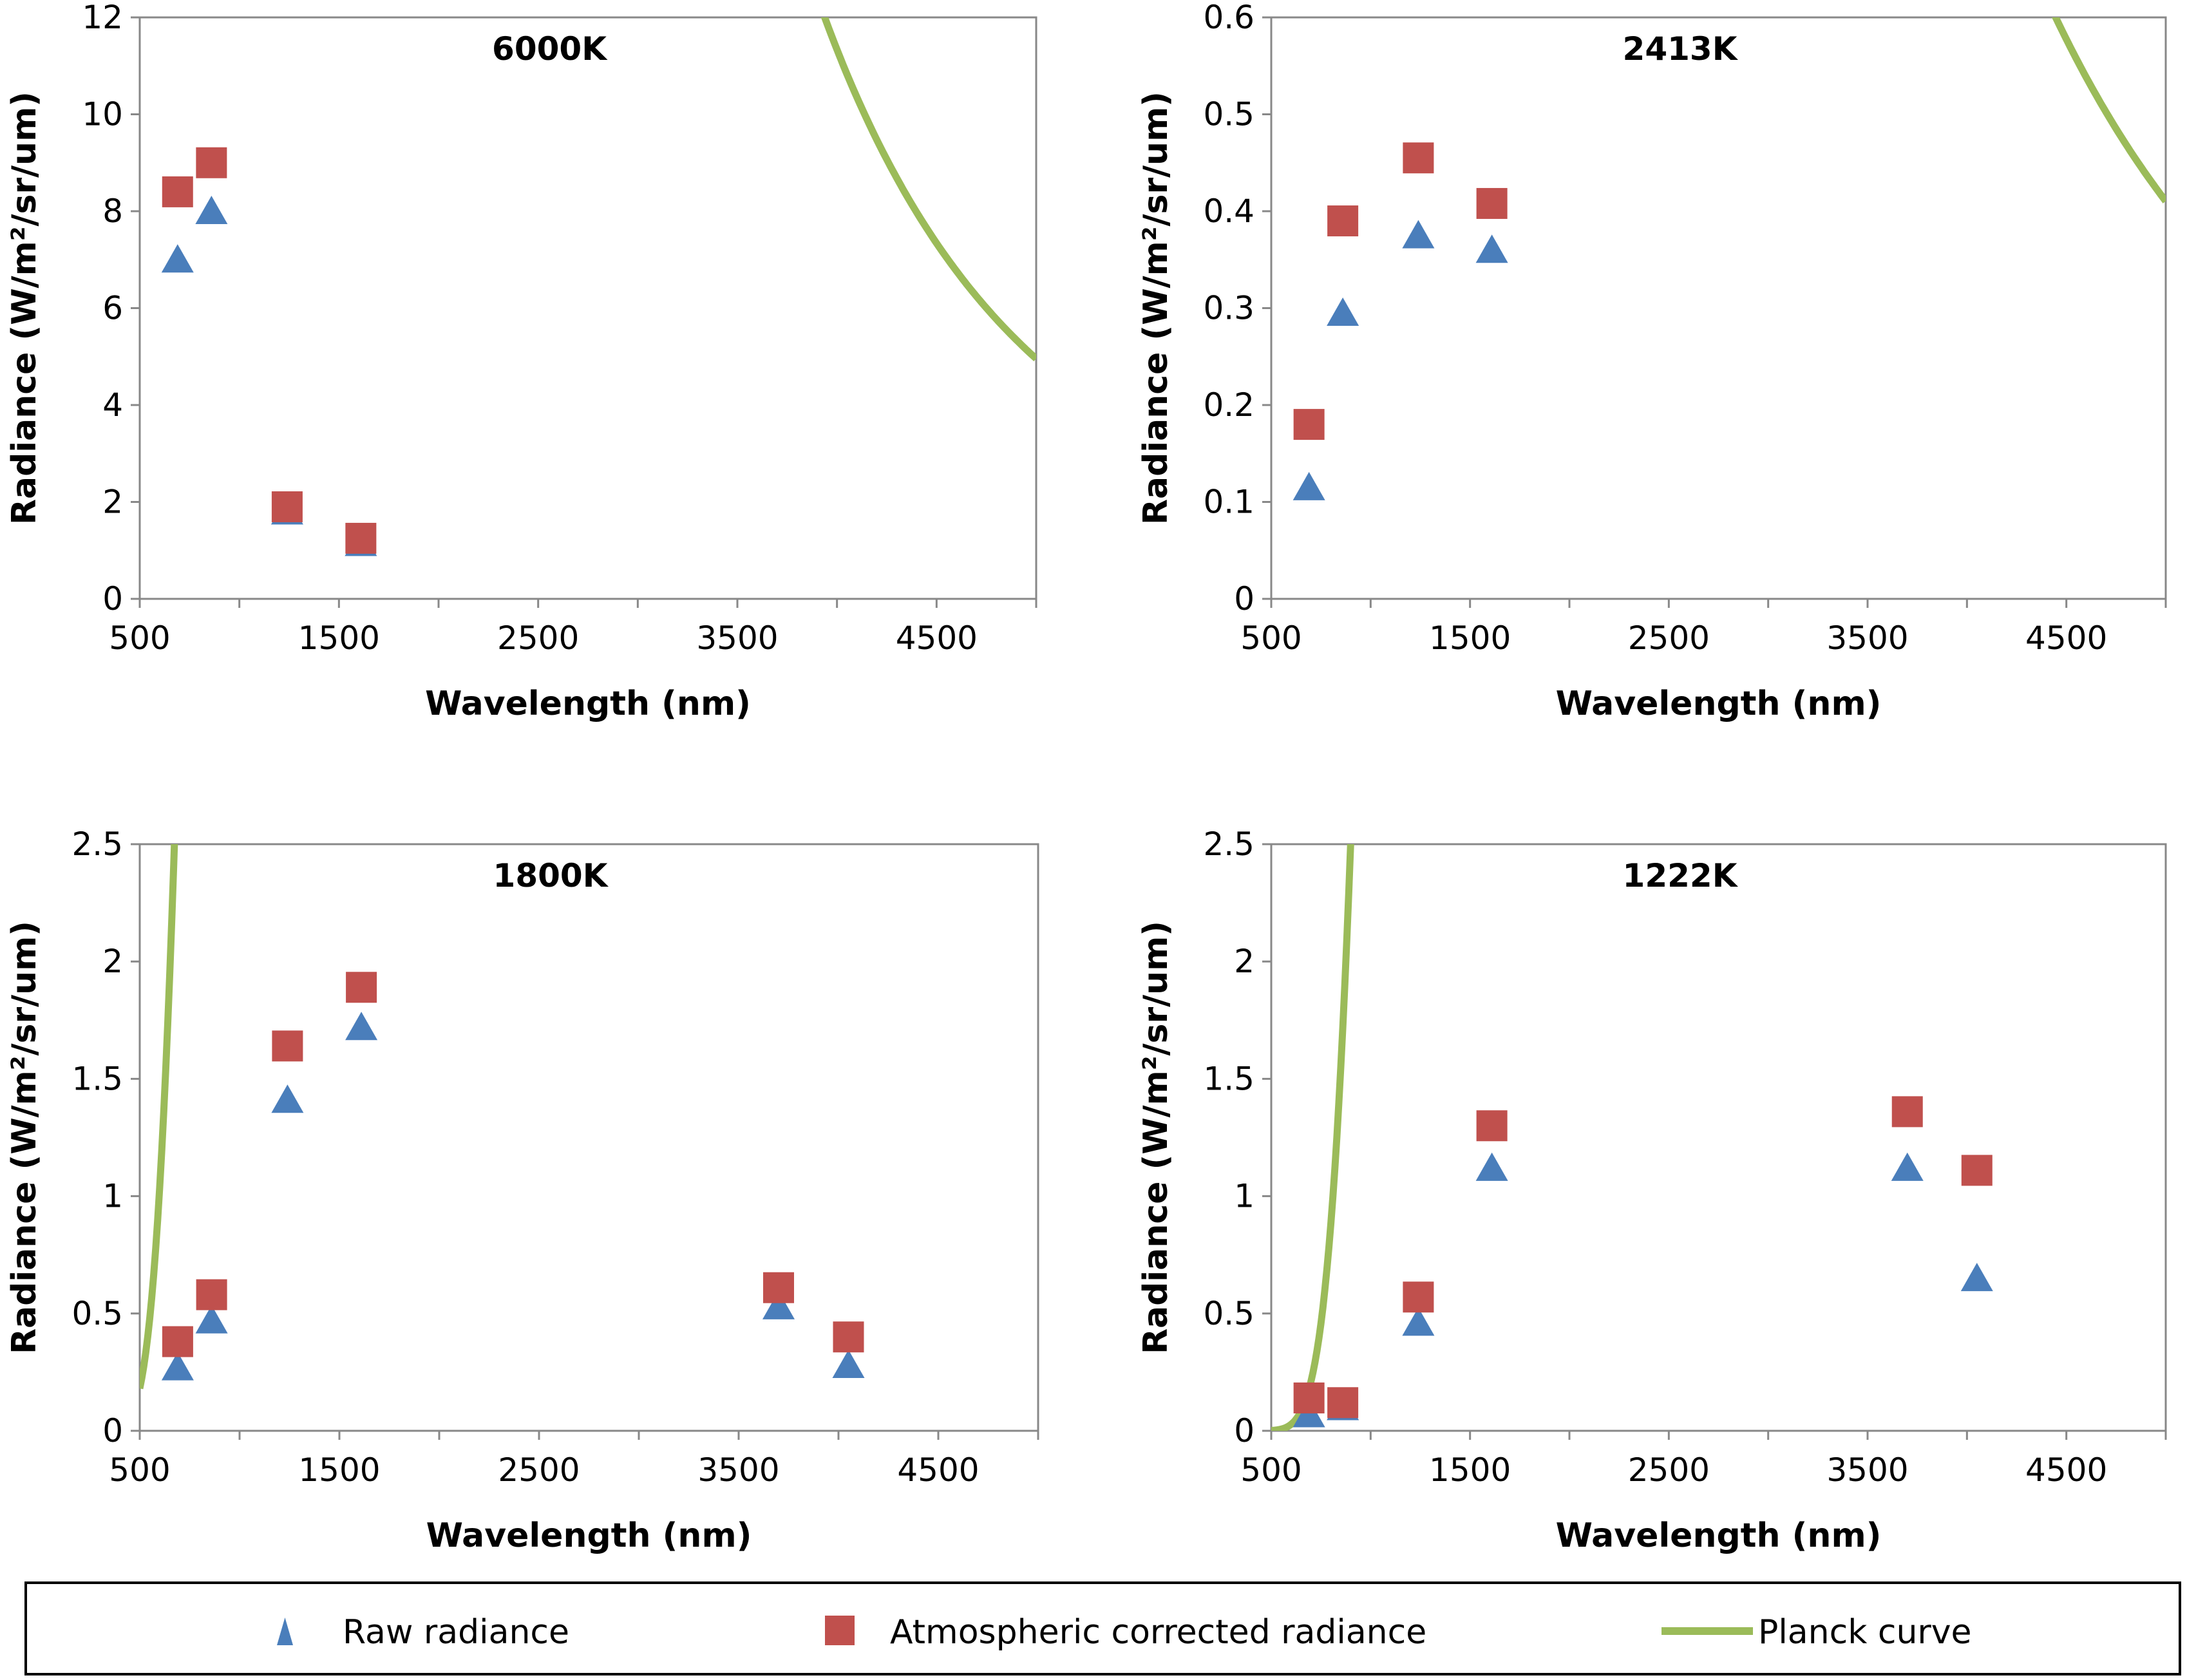  What do you see at coordinates (285, 1631) in the screenshot?
I see `legend-raw-marker` at bounding box center [285, 1631].